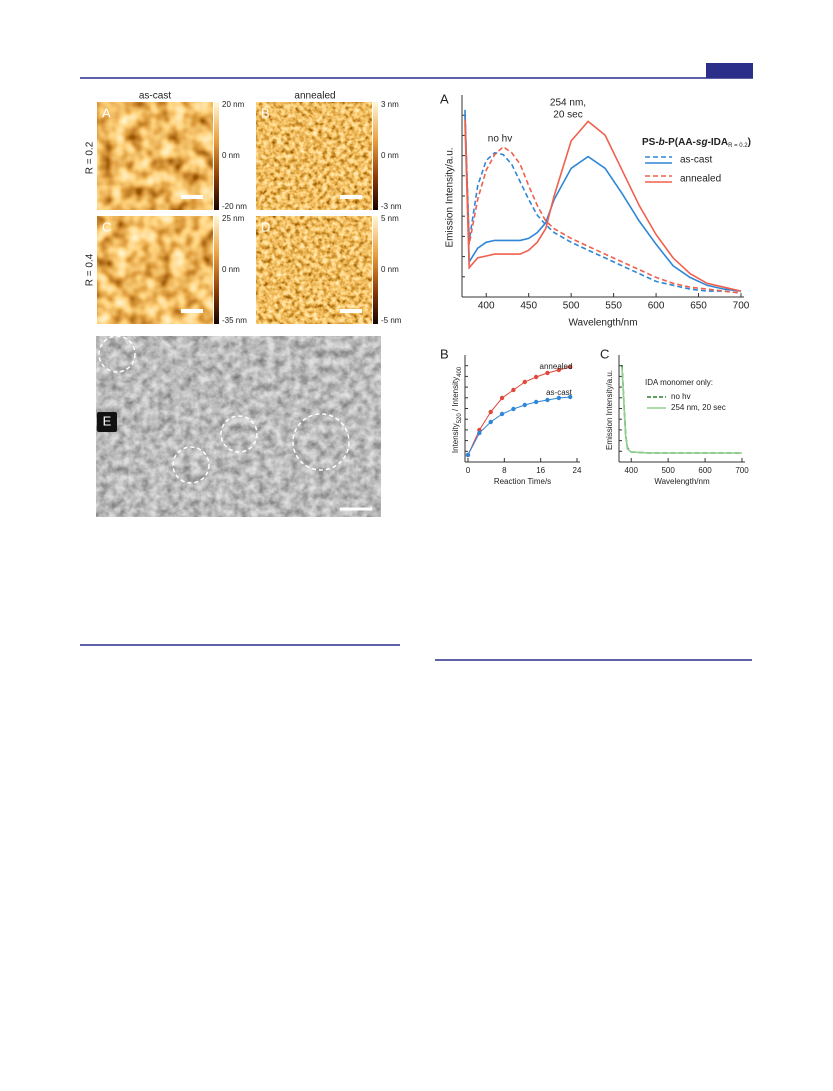  I want to click on tem-image, so click(238, 426).